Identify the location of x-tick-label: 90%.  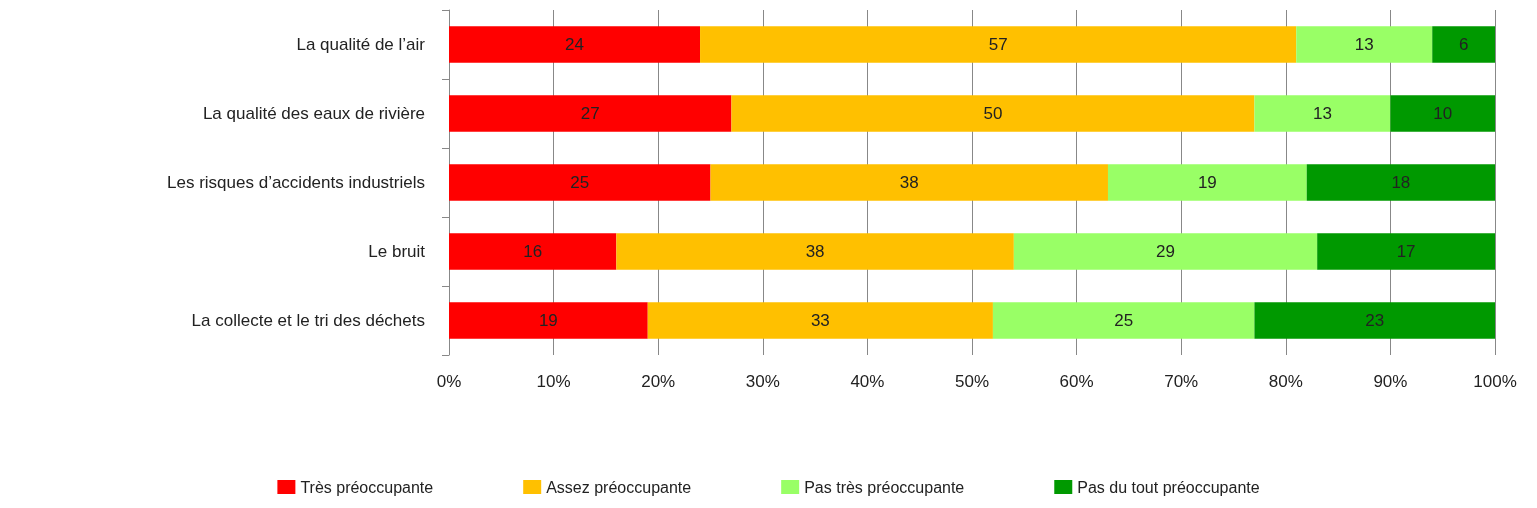
(1390, 381).